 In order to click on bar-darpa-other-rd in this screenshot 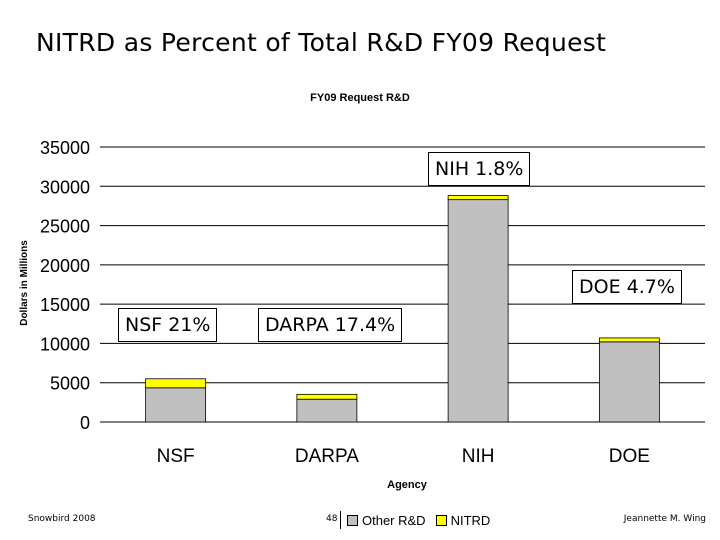, I will do `click(327, 410)`.